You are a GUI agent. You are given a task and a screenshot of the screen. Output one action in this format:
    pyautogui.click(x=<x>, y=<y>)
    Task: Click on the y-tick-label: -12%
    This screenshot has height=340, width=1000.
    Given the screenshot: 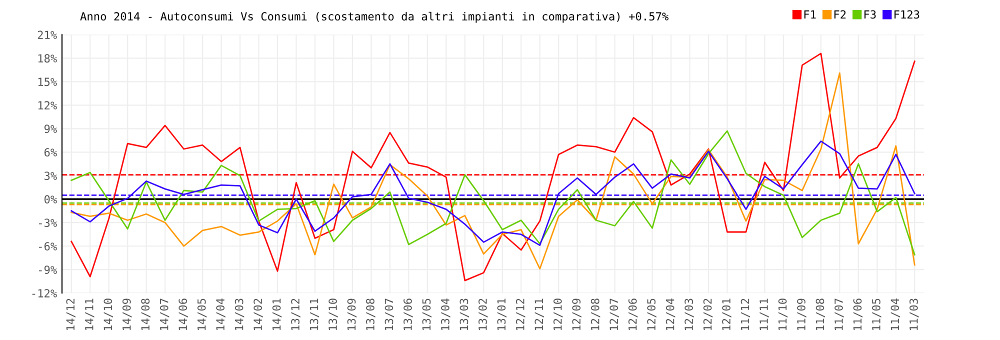 What is the action you would take?
    pyautogui.click(x=44, y=293)
    